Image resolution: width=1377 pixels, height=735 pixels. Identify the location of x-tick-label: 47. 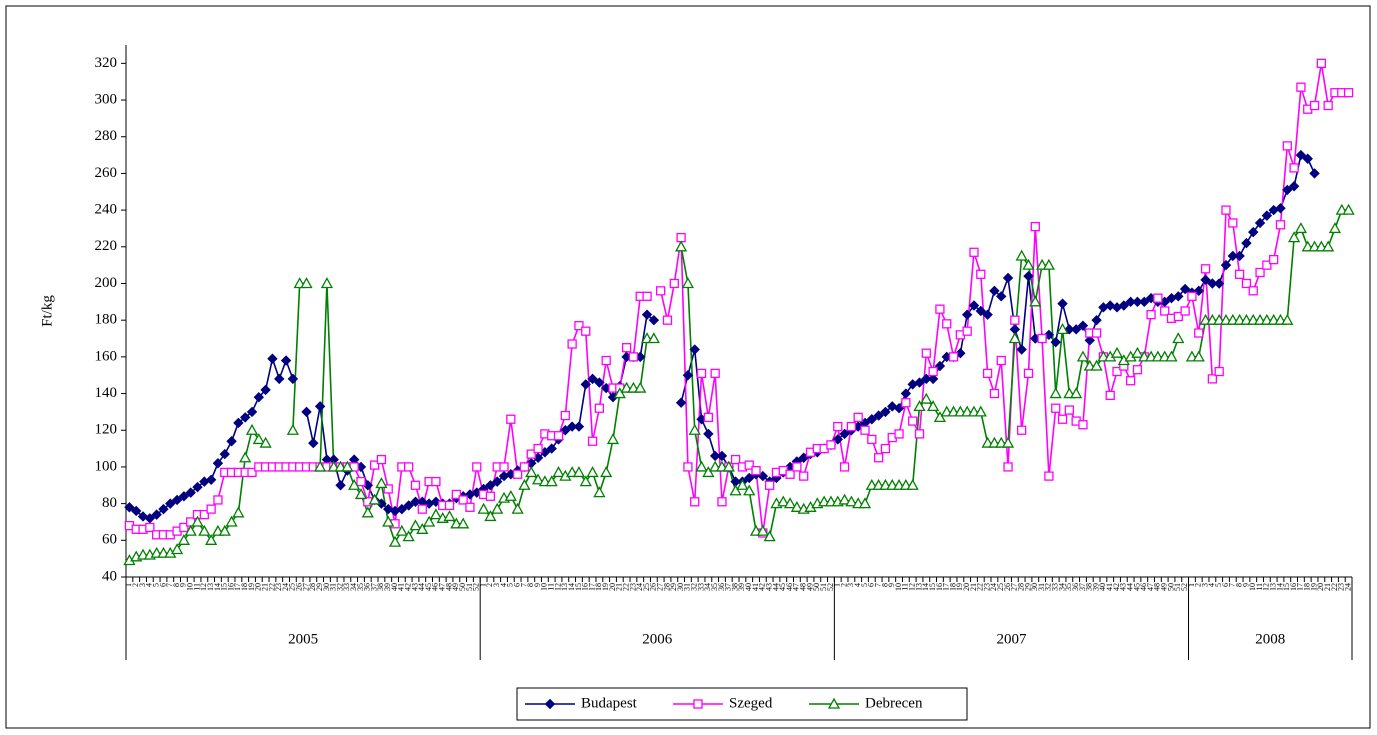
(1150, 587).